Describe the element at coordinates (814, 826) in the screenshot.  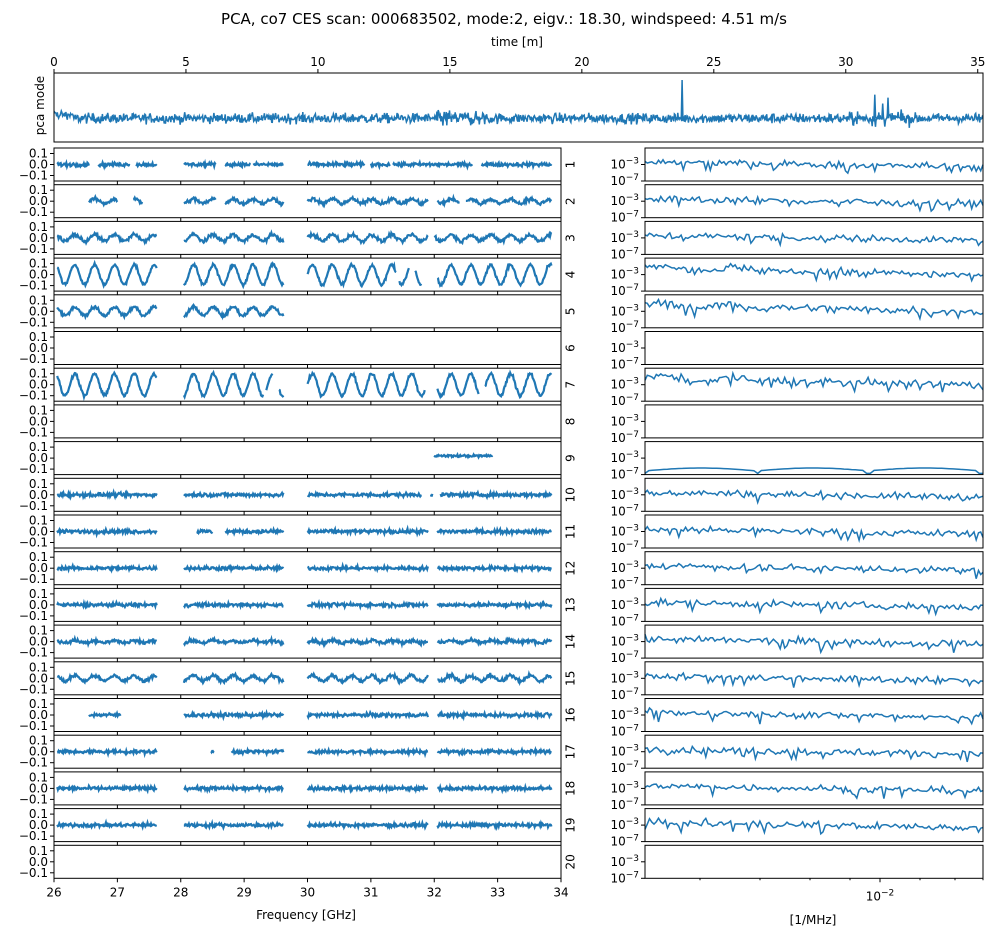
I see `feed-19-spectrum` at that location.